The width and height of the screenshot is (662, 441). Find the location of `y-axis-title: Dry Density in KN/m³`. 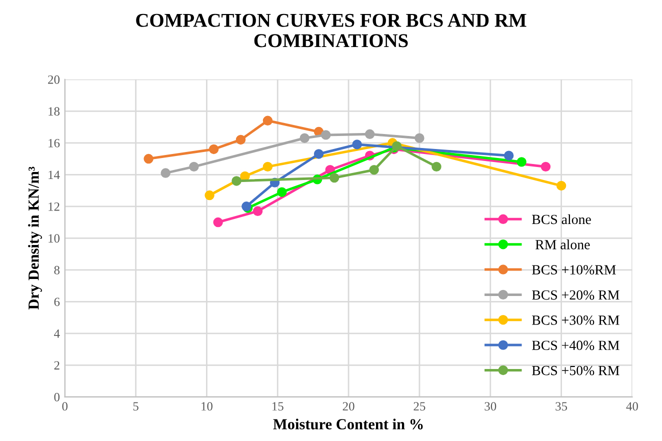

y-axis-title: Dry Density in KN/m³ is located at coordinates (35, 238).